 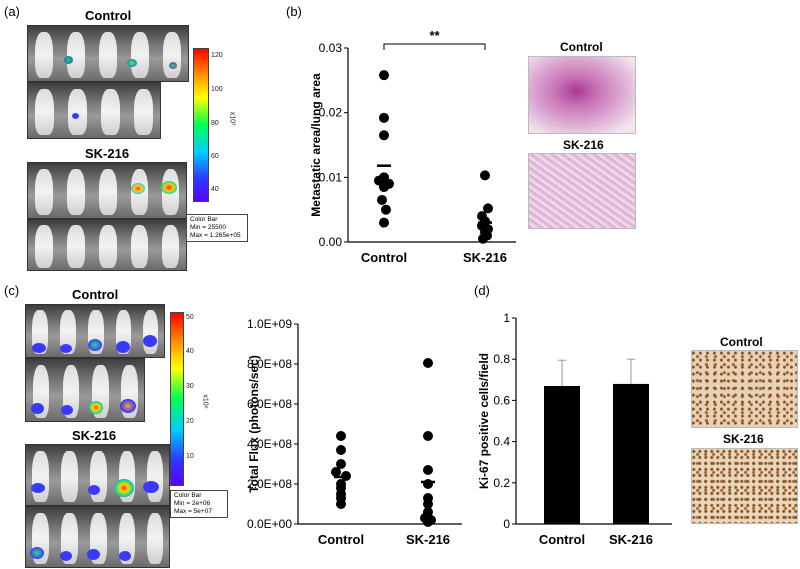 What do you see at coordinates (217, 89) in the screenshot?
I see `panel-a-cb-tick: 100` at bounding box center [217, 89].